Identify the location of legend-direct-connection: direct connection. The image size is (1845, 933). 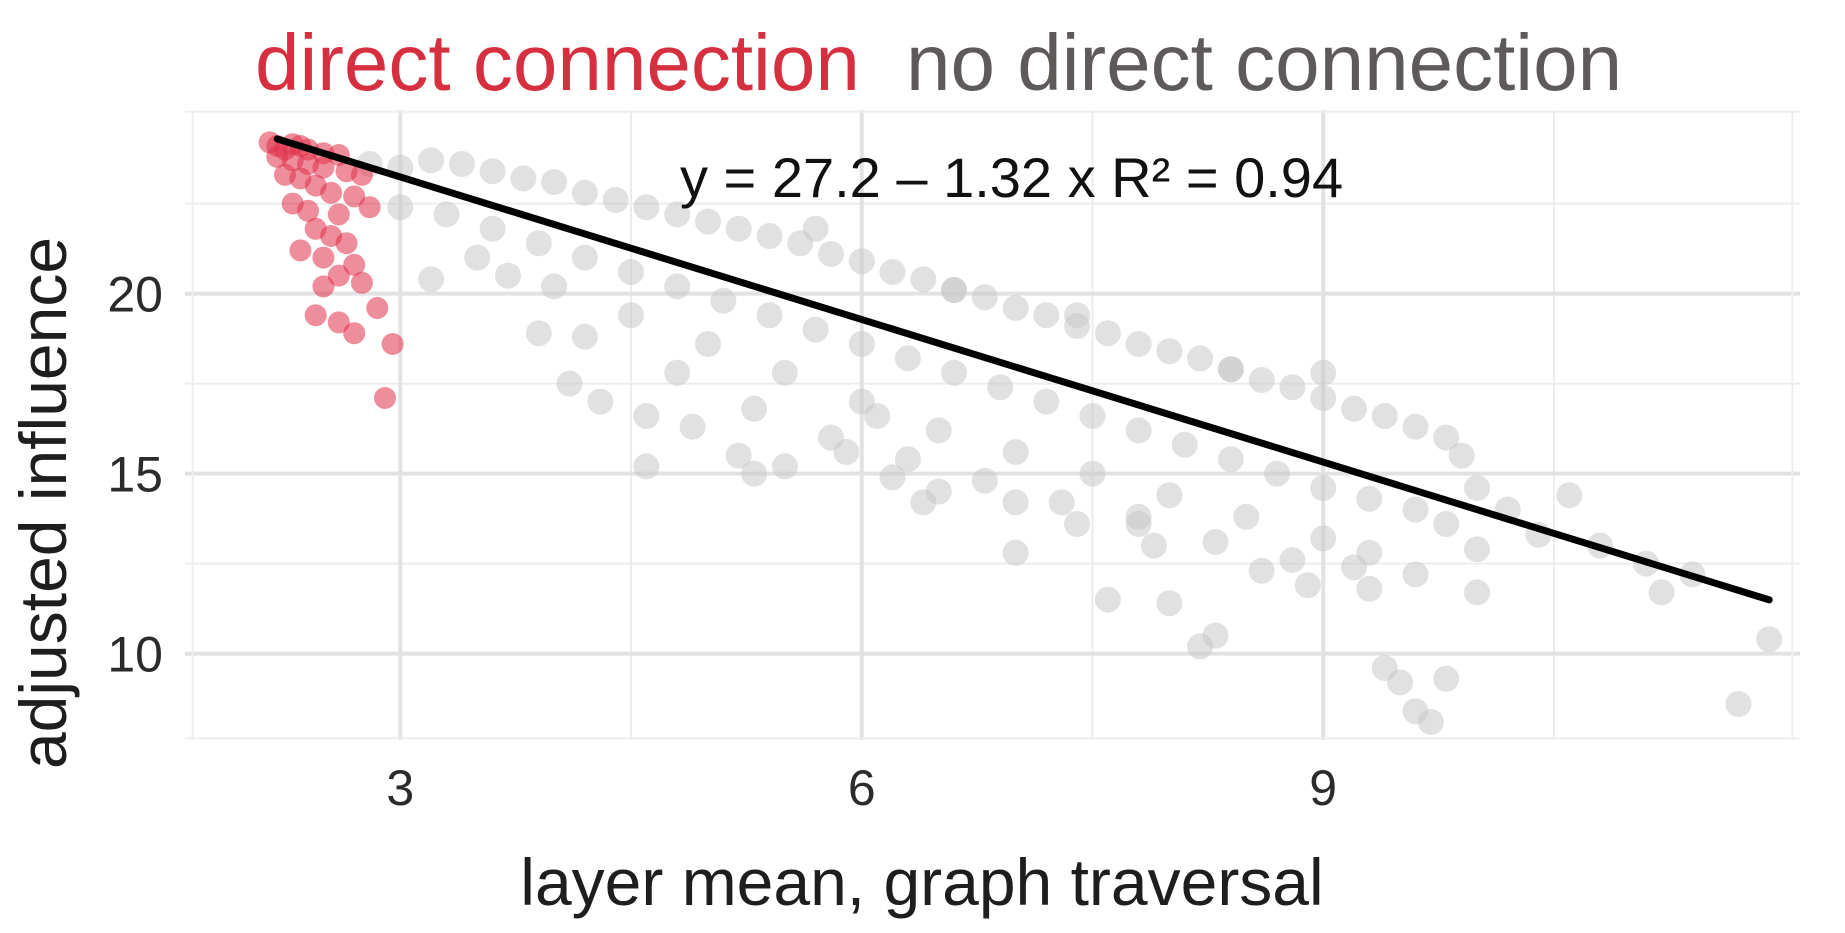
(557, 62).